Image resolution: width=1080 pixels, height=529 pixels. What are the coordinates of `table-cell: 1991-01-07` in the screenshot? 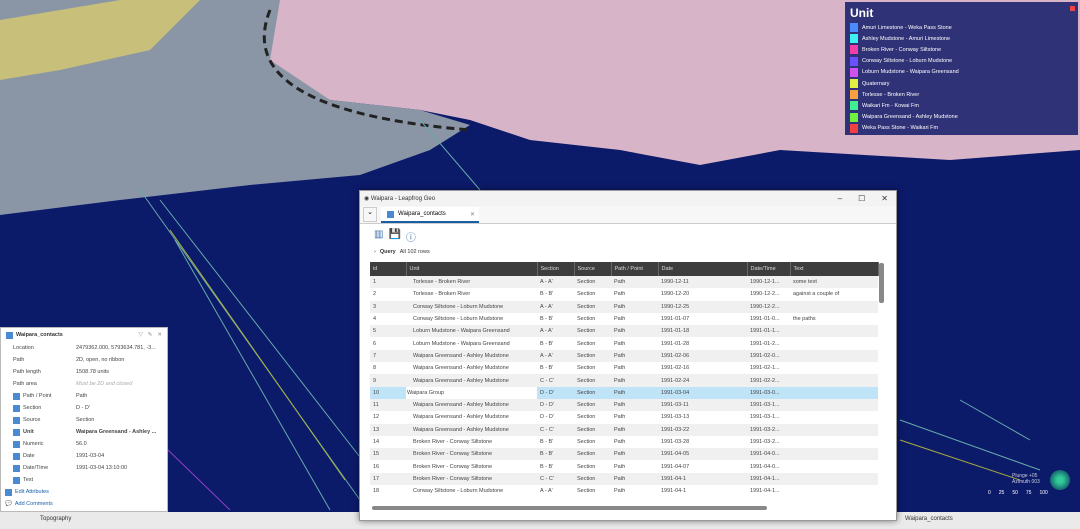 It's located at (675, 319).